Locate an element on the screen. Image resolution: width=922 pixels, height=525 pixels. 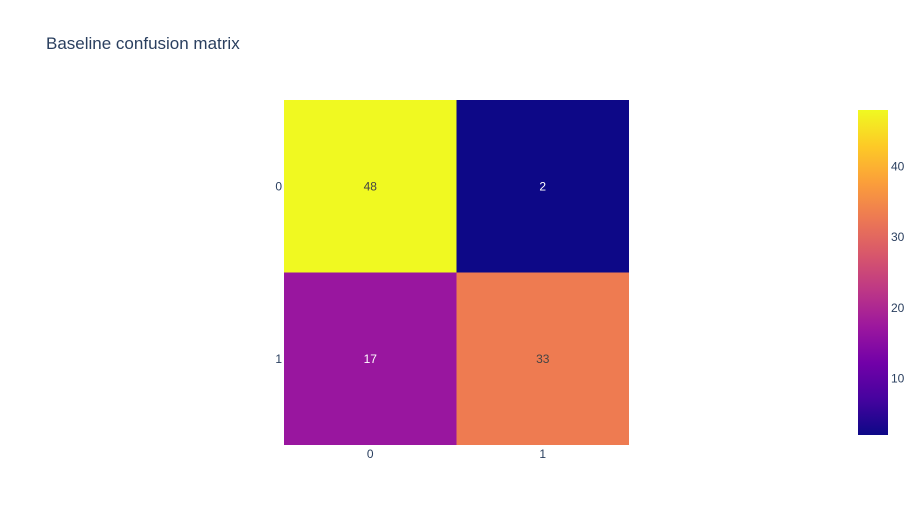
cell-label-r1-c0: 17 is located at coordinates (371, 359).